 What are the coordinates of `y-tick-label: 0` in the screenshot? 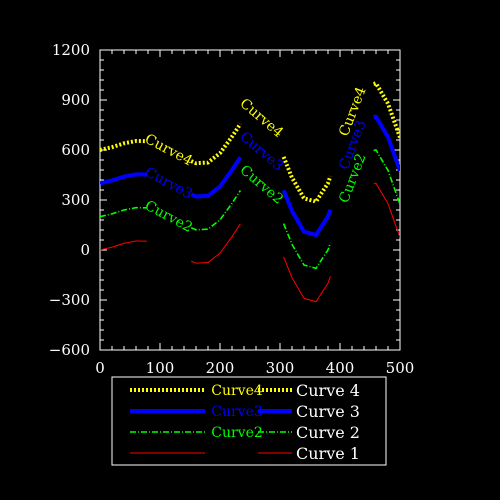 It's located at (85, 250).